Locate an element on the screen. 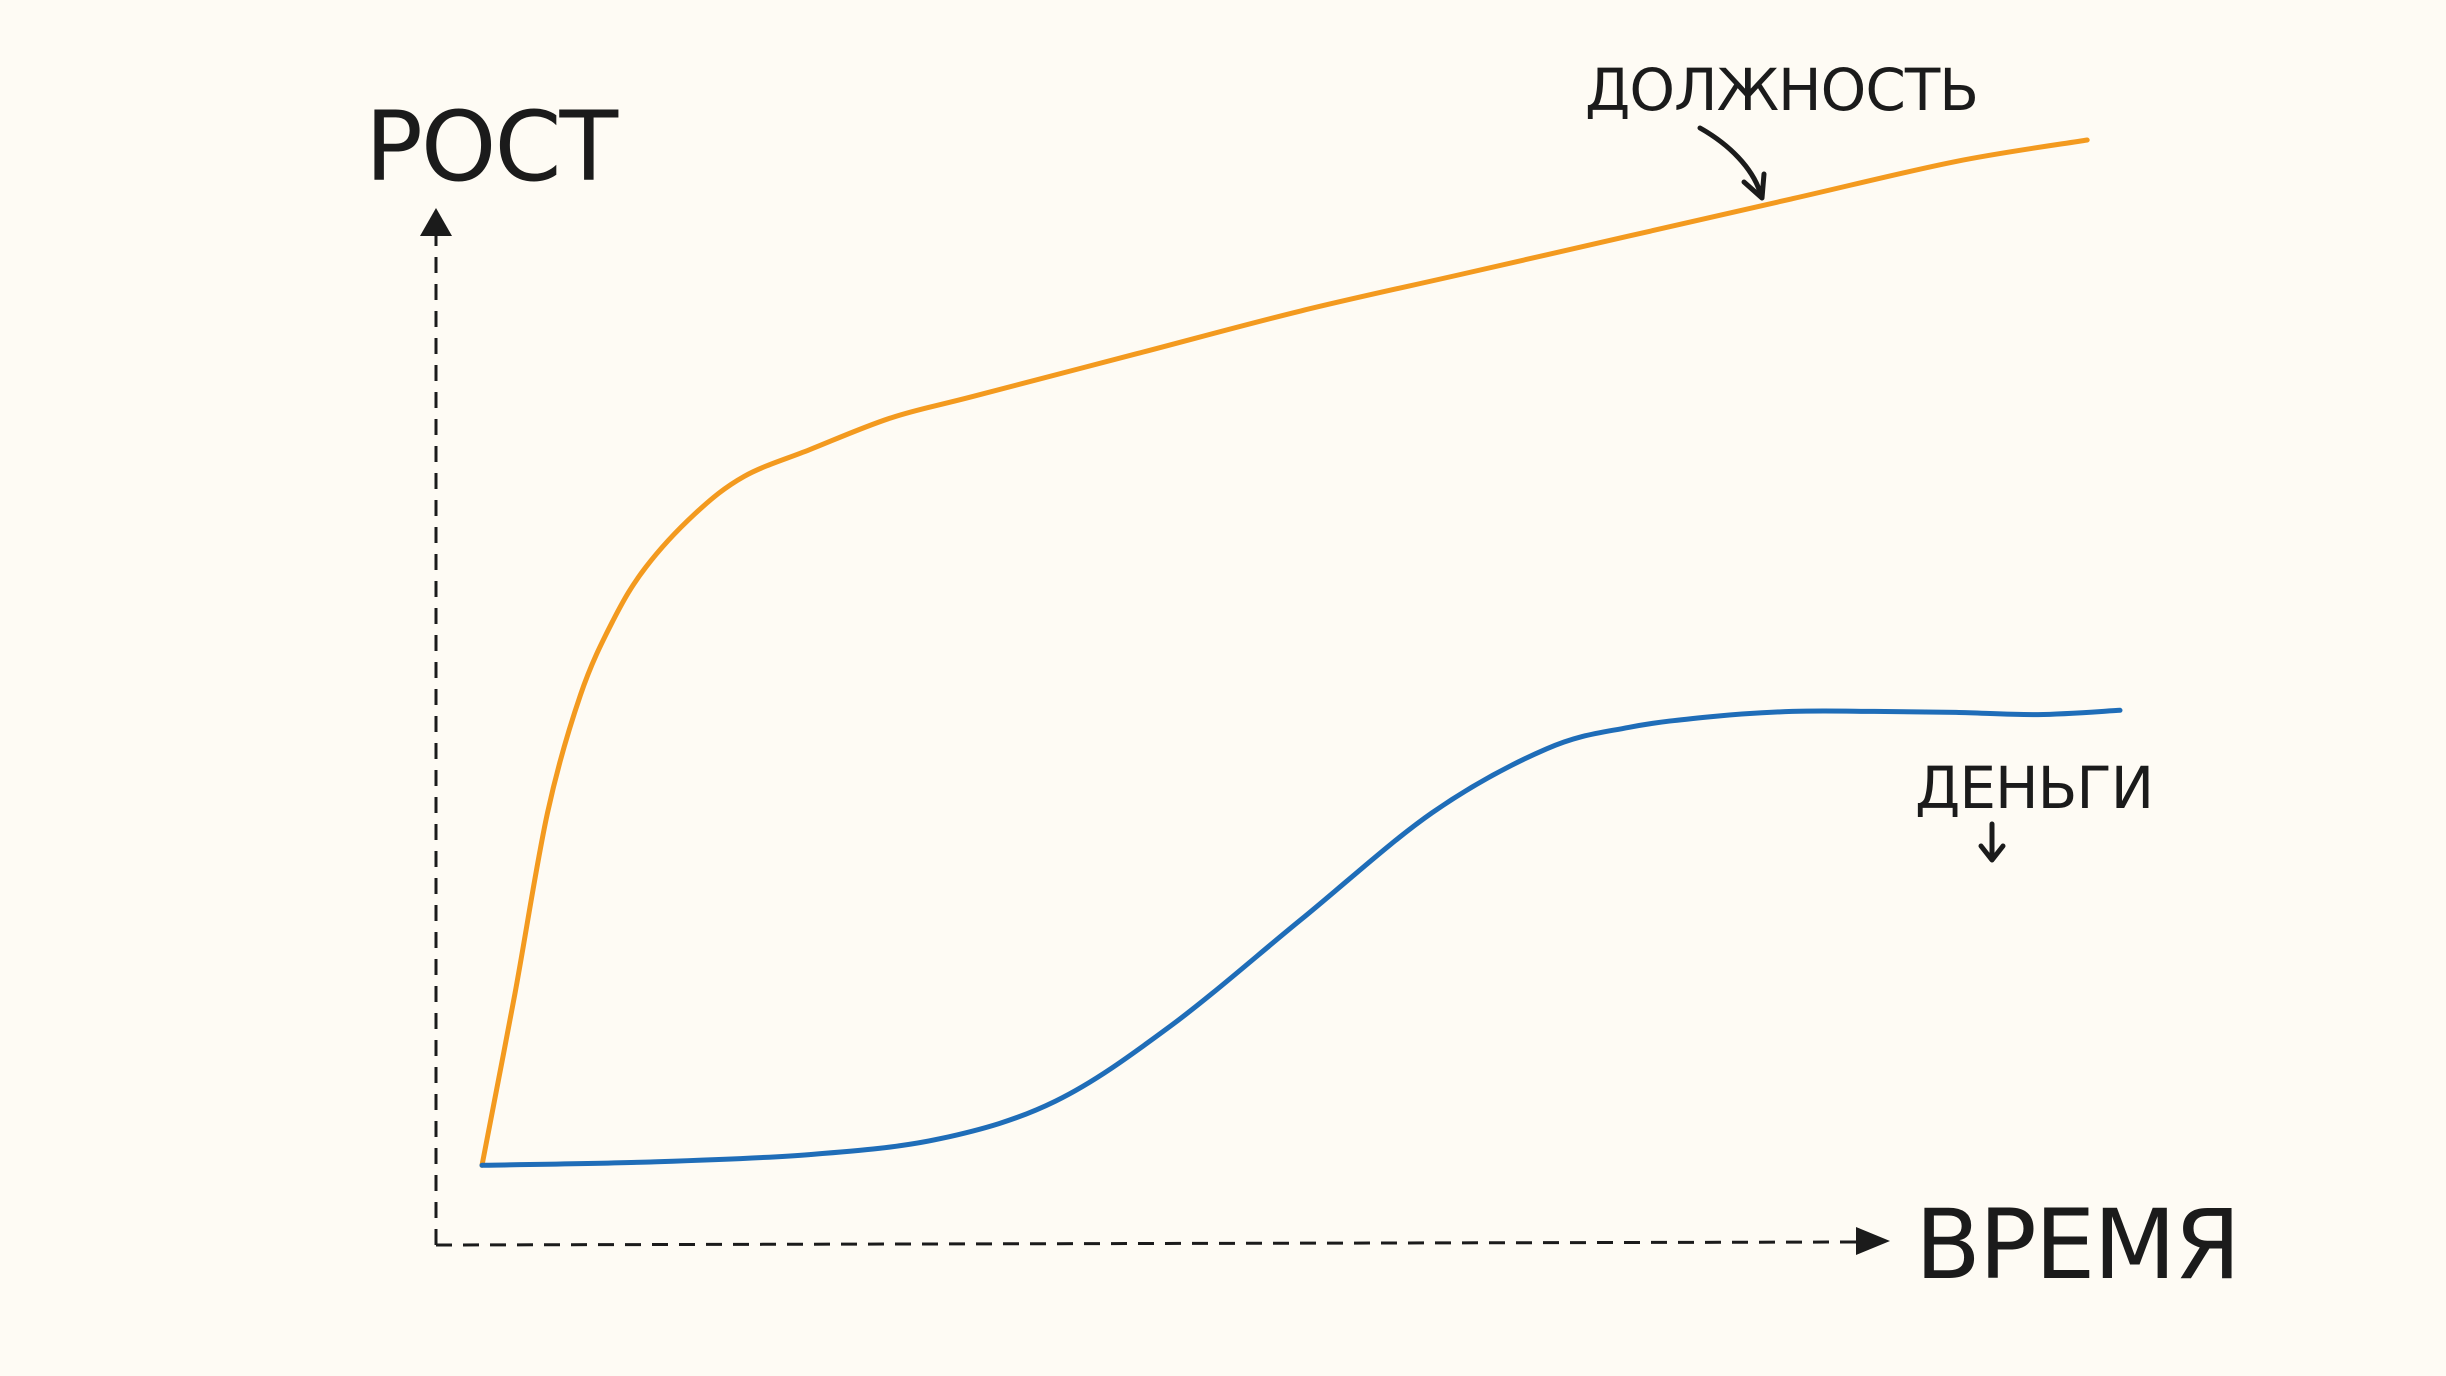  x-axis-title: ВРЕМЯ is located at coordinates (2077, 1245).